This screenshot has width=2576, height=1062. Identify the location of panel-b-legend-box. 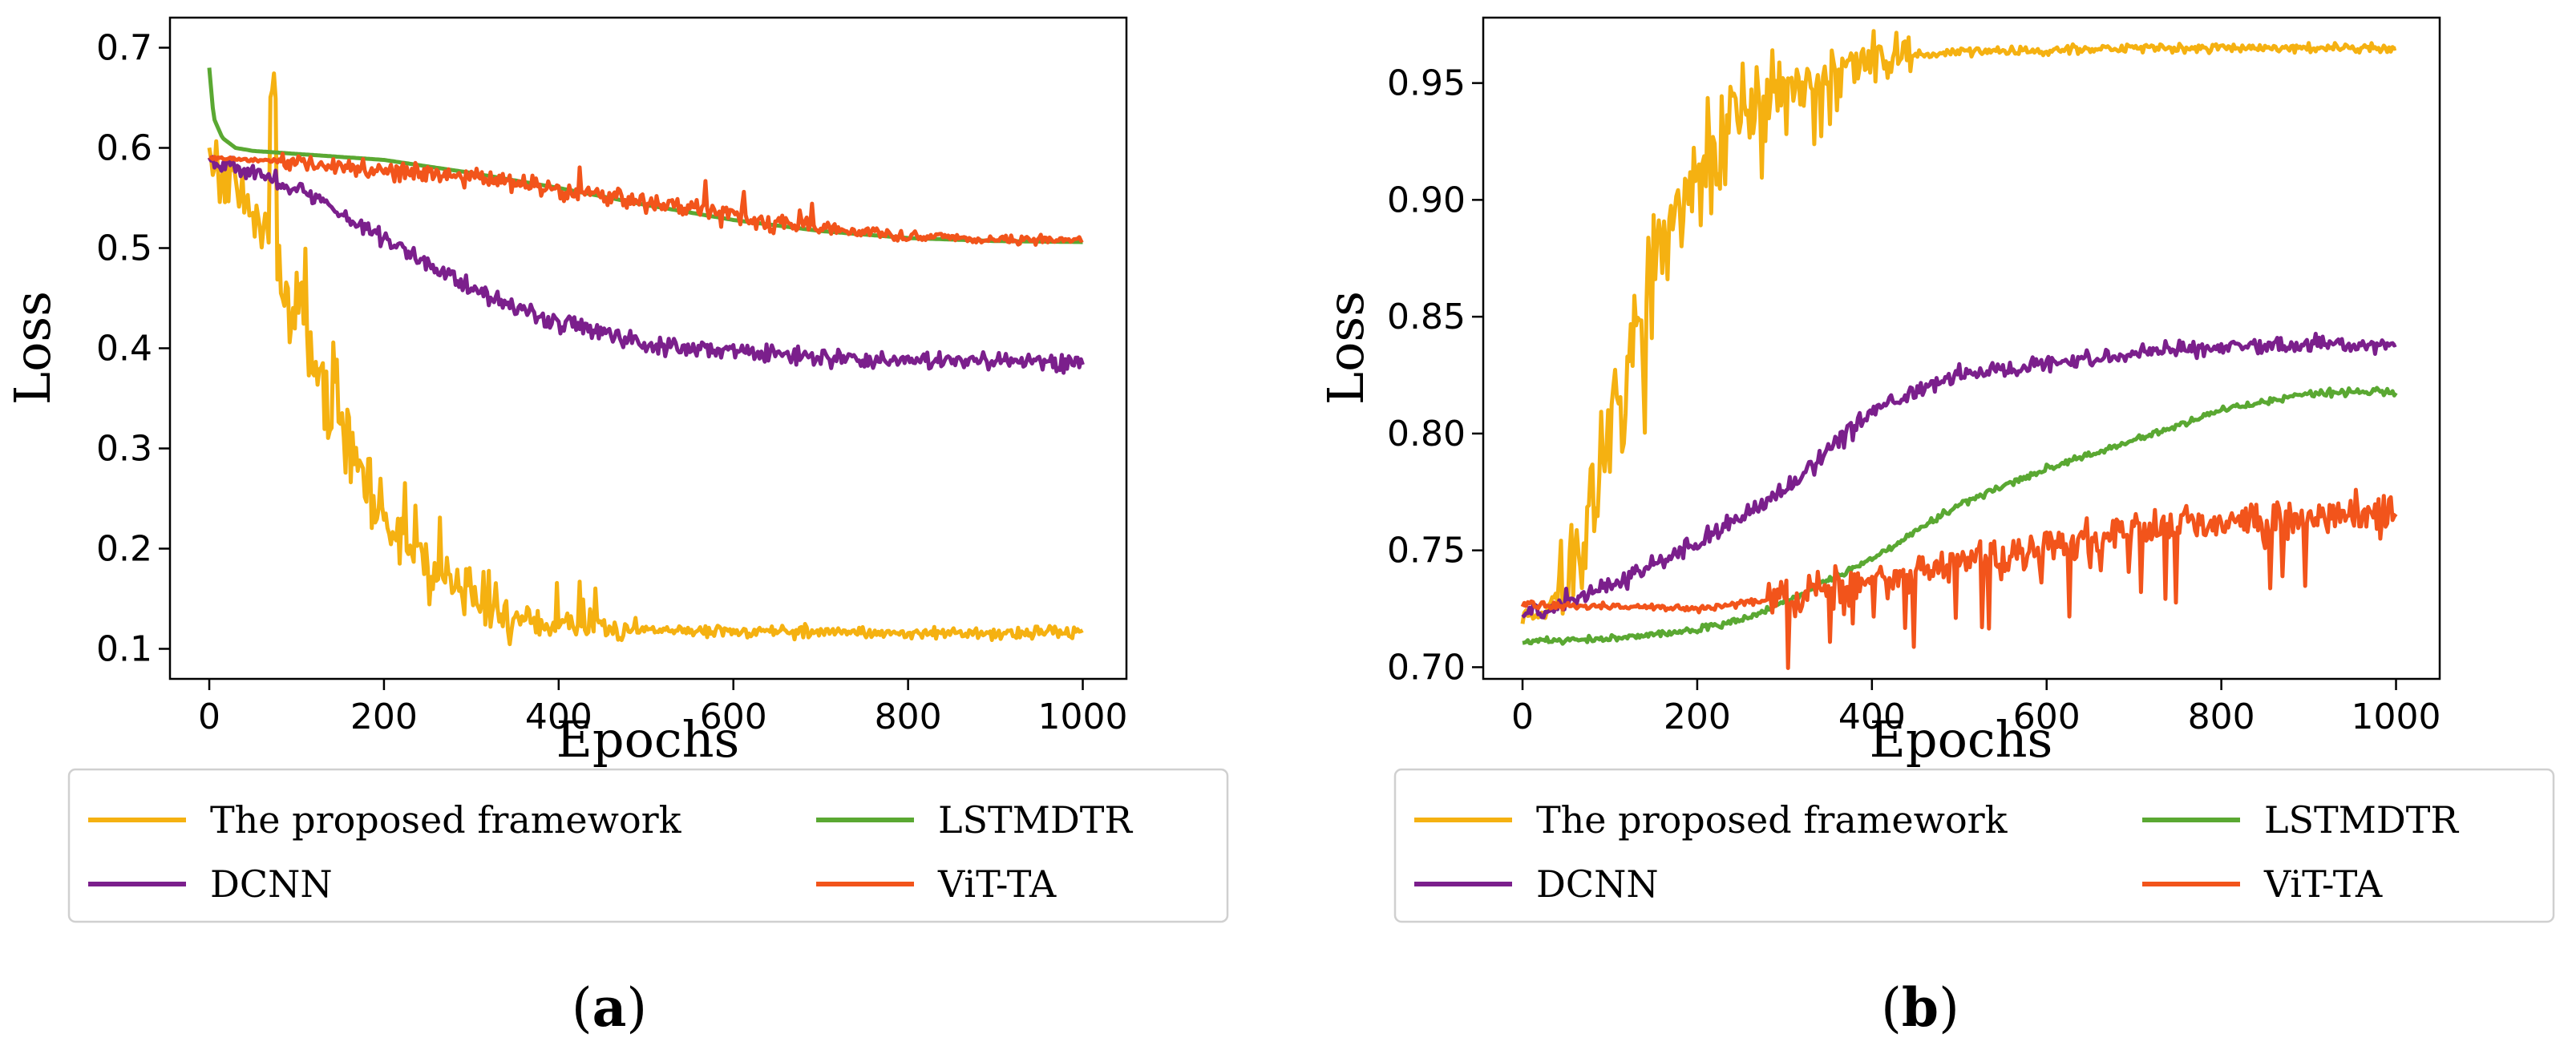
(1974, 846).